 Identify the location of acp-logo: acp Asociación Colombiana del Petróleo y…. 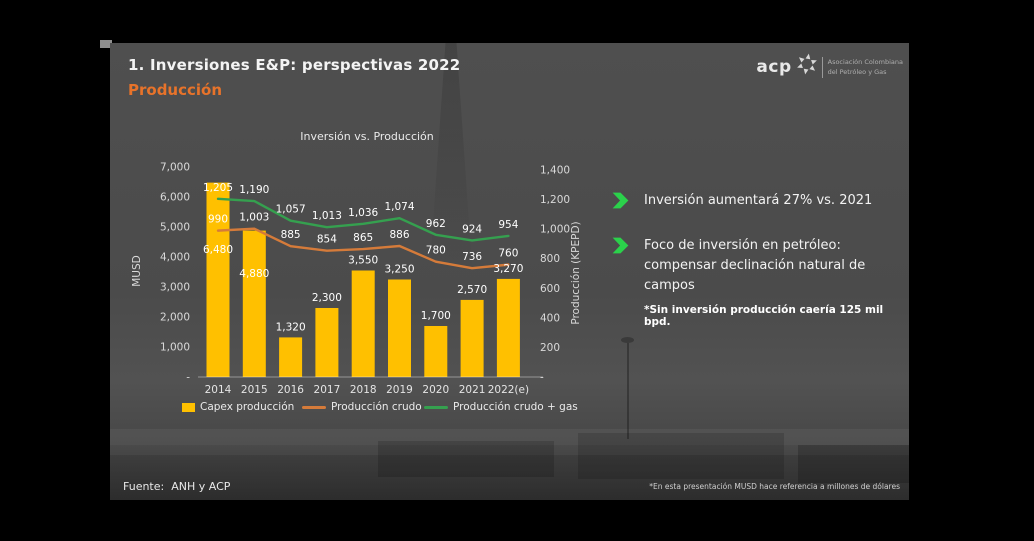
(829, 66).